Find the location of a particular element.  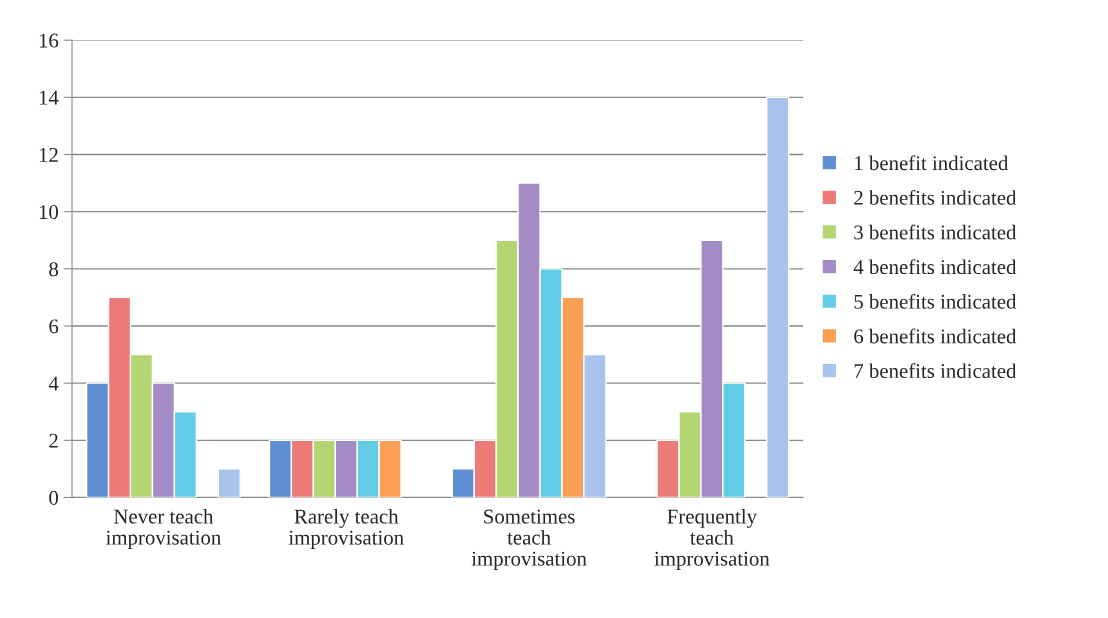

legend-label: 1 benefit indicated is located at coordinates (932, 163).